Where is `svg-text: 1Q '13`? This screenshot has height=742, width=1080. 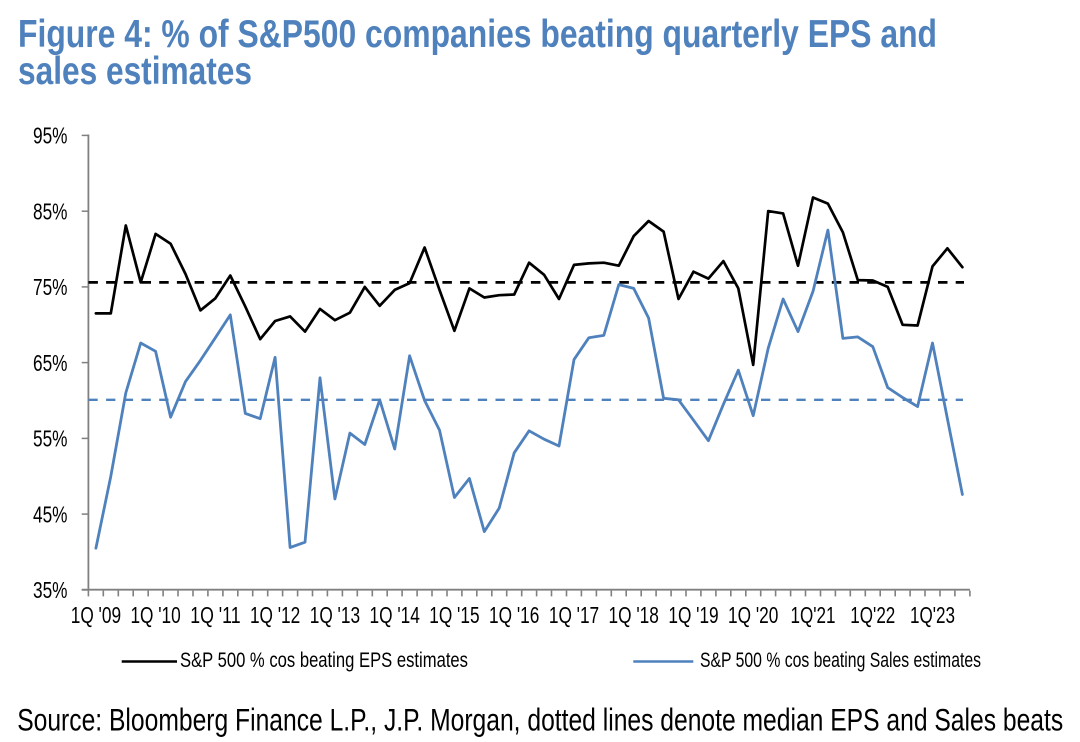 svg-text: 1Q '13 is located at coordinates (335, 615).